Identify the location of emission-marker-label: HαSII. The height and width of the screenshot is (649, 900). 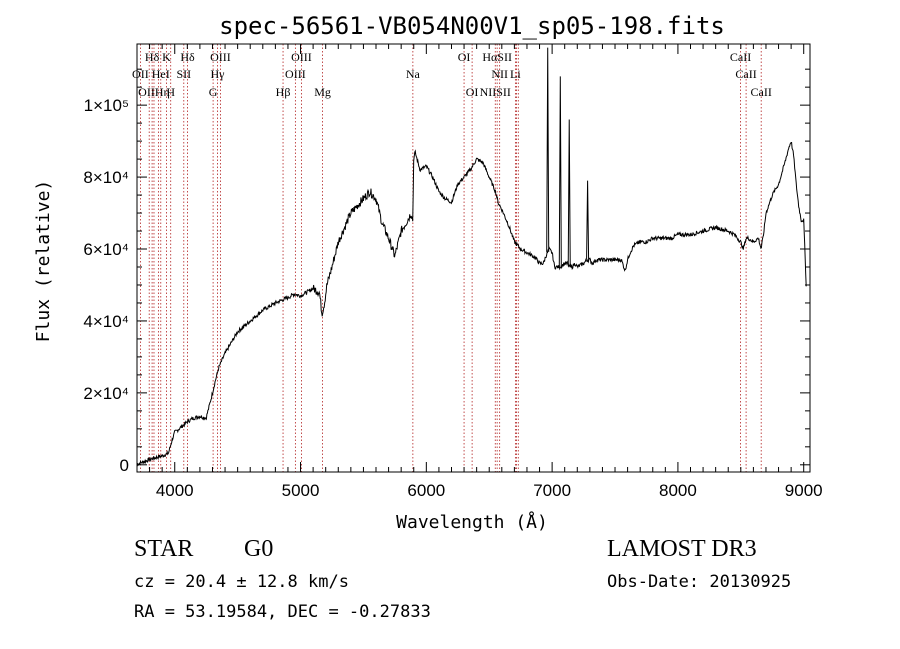
(497, 57).